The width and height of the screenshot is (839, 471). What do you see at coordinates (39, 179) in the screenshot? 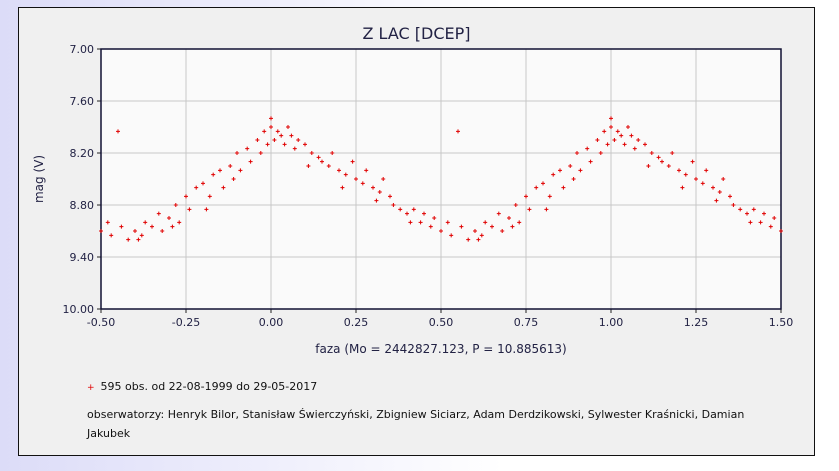
I see `y-axis-label: mag (V)` at bounding box center [39, 179].